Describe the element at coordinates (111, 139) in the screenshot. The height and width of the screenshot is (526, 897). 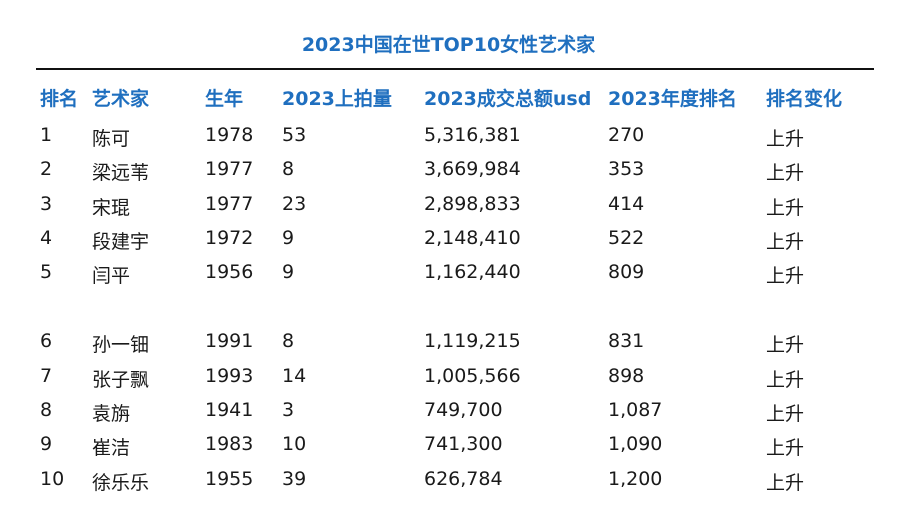
I see `cell-artist: 陈可` at that location.